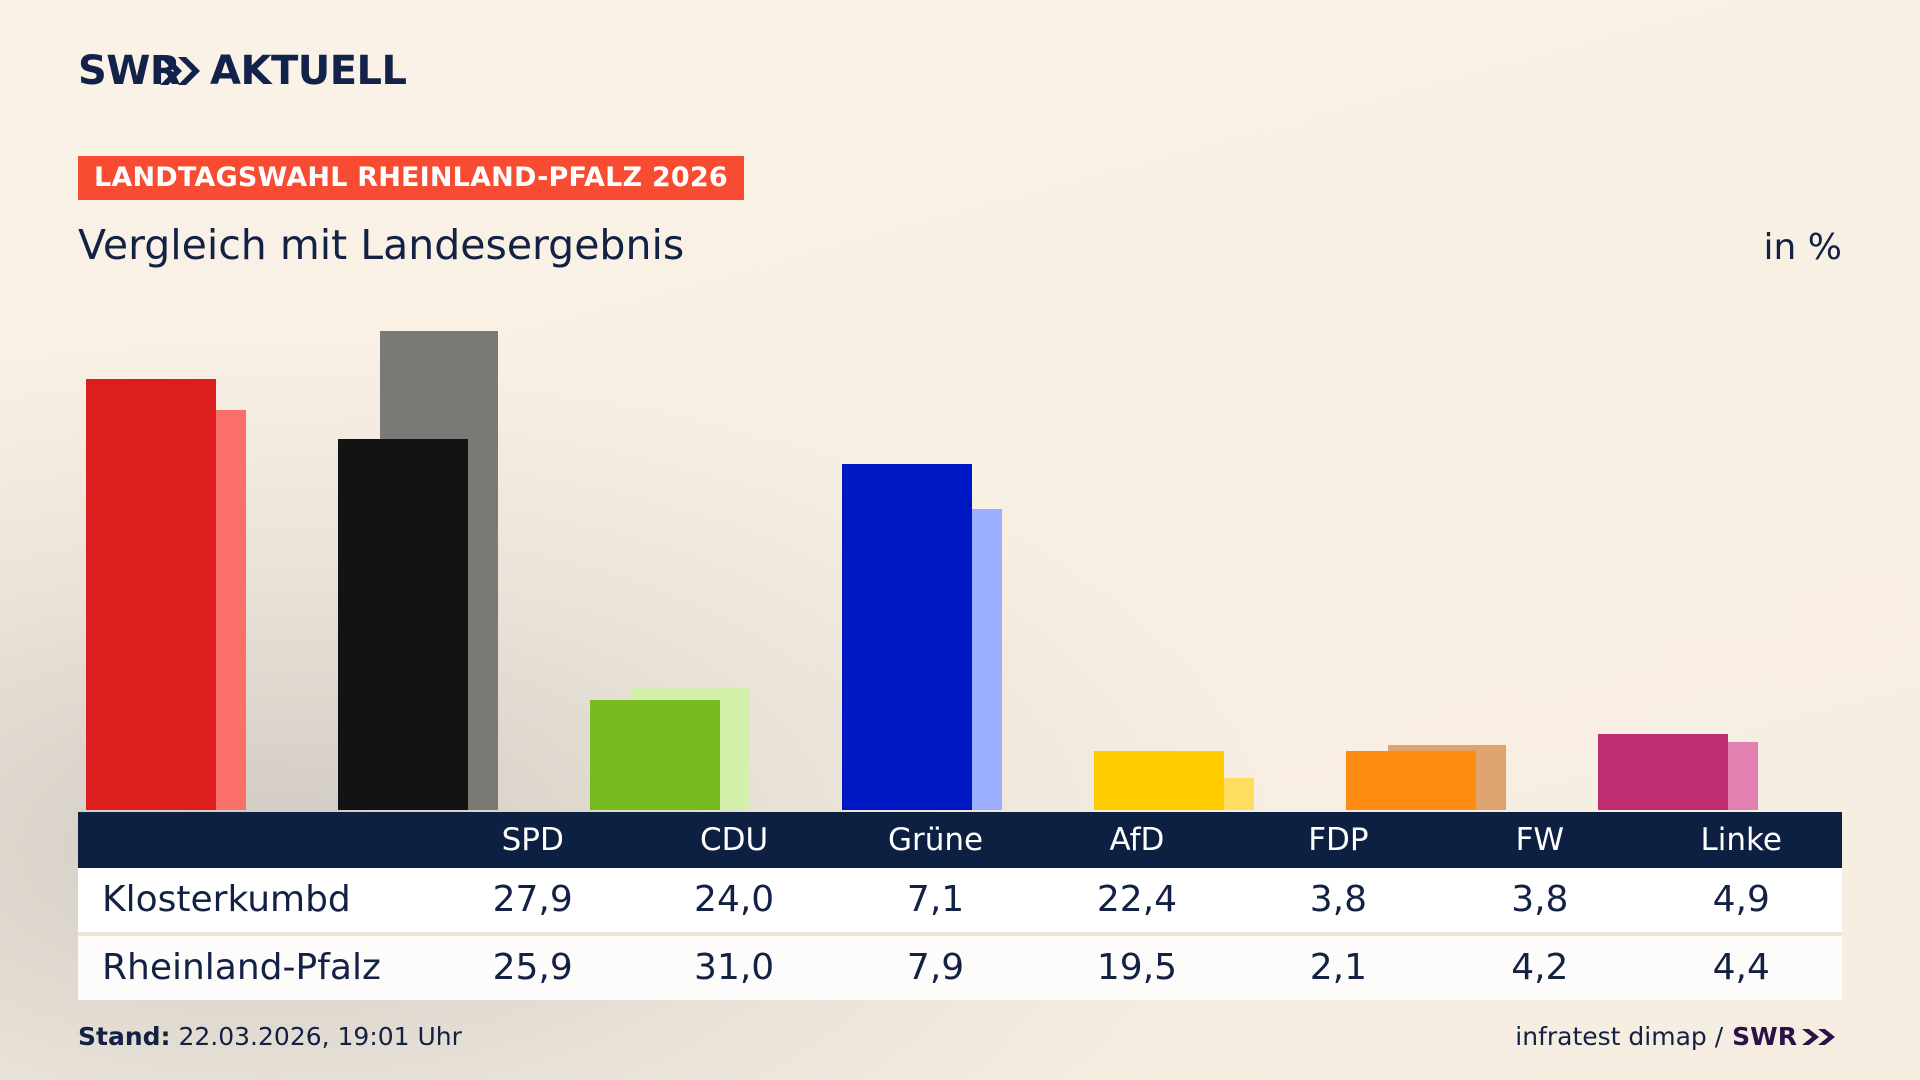 Image resolution: width=1920 pixels, height=1080 pixels. I want to click on column-header-linke: Linke, so click(1741, 839).